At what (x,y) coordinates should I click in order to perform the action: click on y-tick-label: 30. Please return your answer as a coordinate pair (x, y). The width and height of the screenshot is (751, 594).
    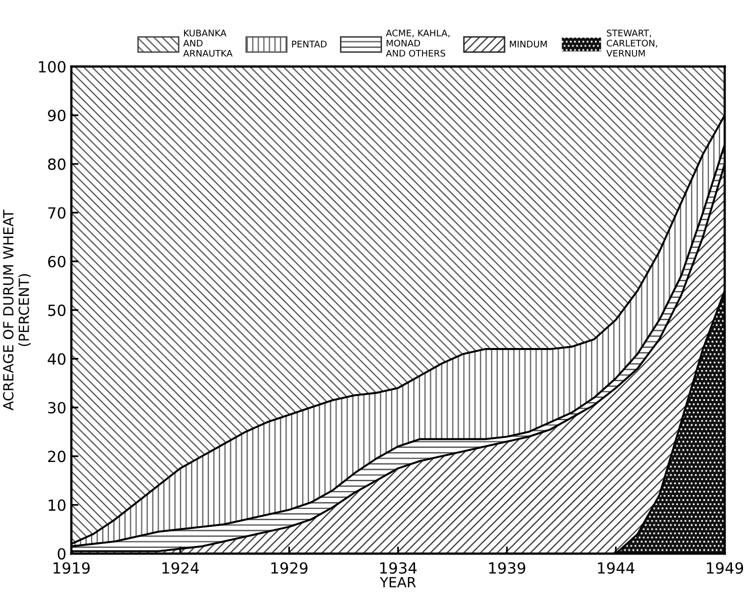
    Looking at the image, I should click on (57, 408).